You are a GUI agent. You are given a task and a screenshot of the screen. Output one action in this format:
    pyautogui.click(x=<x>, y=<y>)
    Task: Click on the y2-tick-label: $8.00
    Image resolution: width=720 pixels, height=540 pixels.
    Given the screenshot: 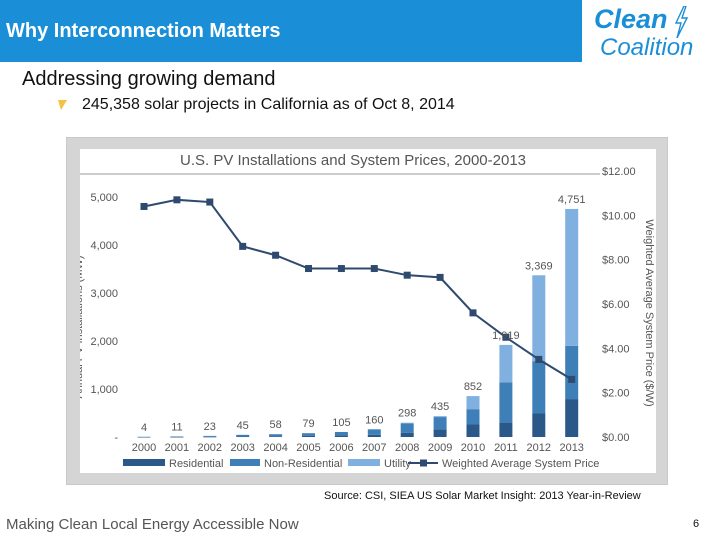 What is the action you would take?
    pyautogui.click(x=616, y=261)
    